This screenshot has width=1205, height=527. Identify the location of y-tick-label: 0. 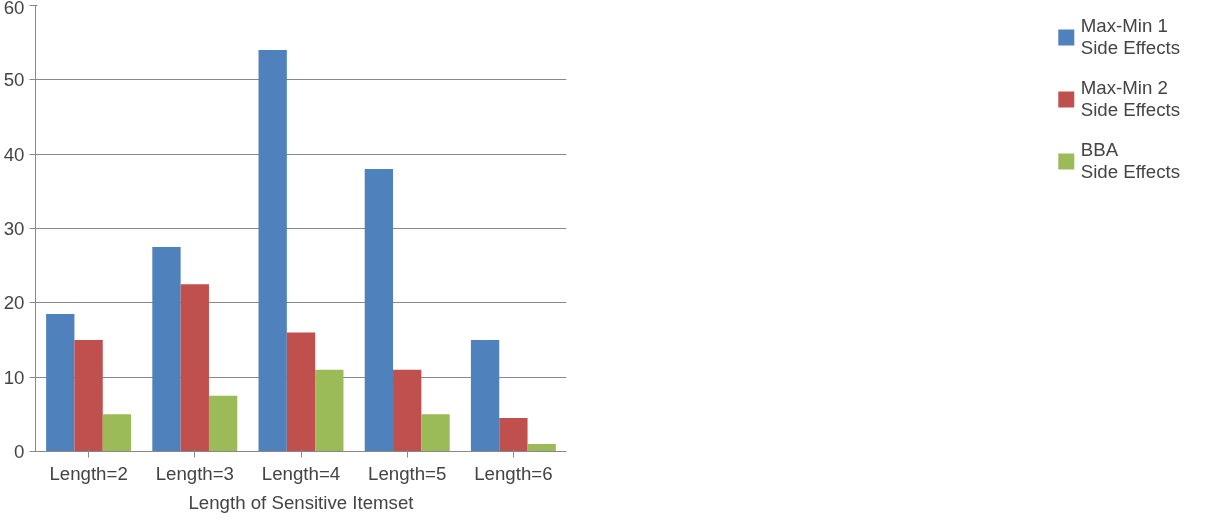
(19, 451).